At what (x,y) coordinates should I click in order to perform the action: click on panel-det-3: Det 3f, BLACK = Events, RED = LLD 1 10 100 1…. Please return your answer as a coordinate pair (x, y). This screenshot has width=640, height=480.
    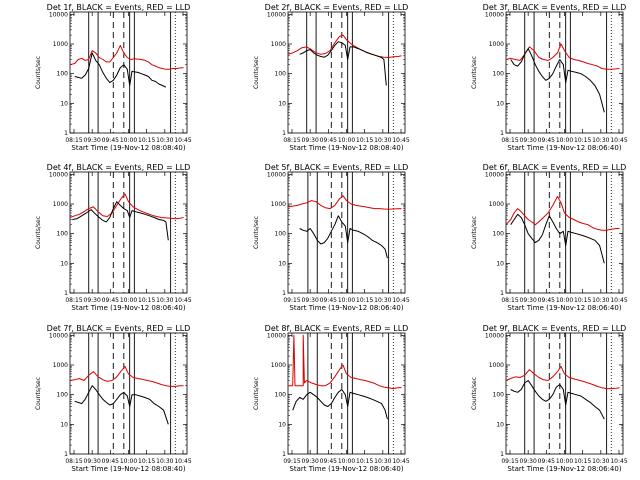
    Looking at the image, I should click on (549, 77).